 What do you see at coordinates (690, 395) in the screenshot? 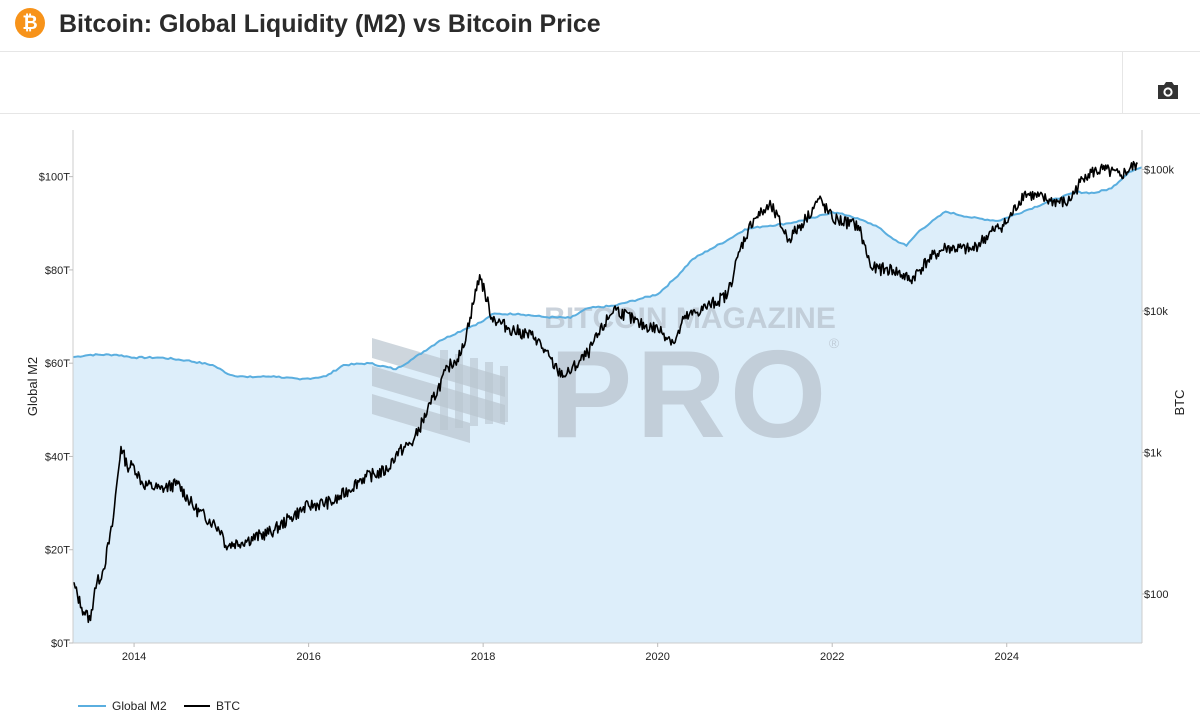
I see `watermark-line2: PRO` at bounding box center [690, 395].